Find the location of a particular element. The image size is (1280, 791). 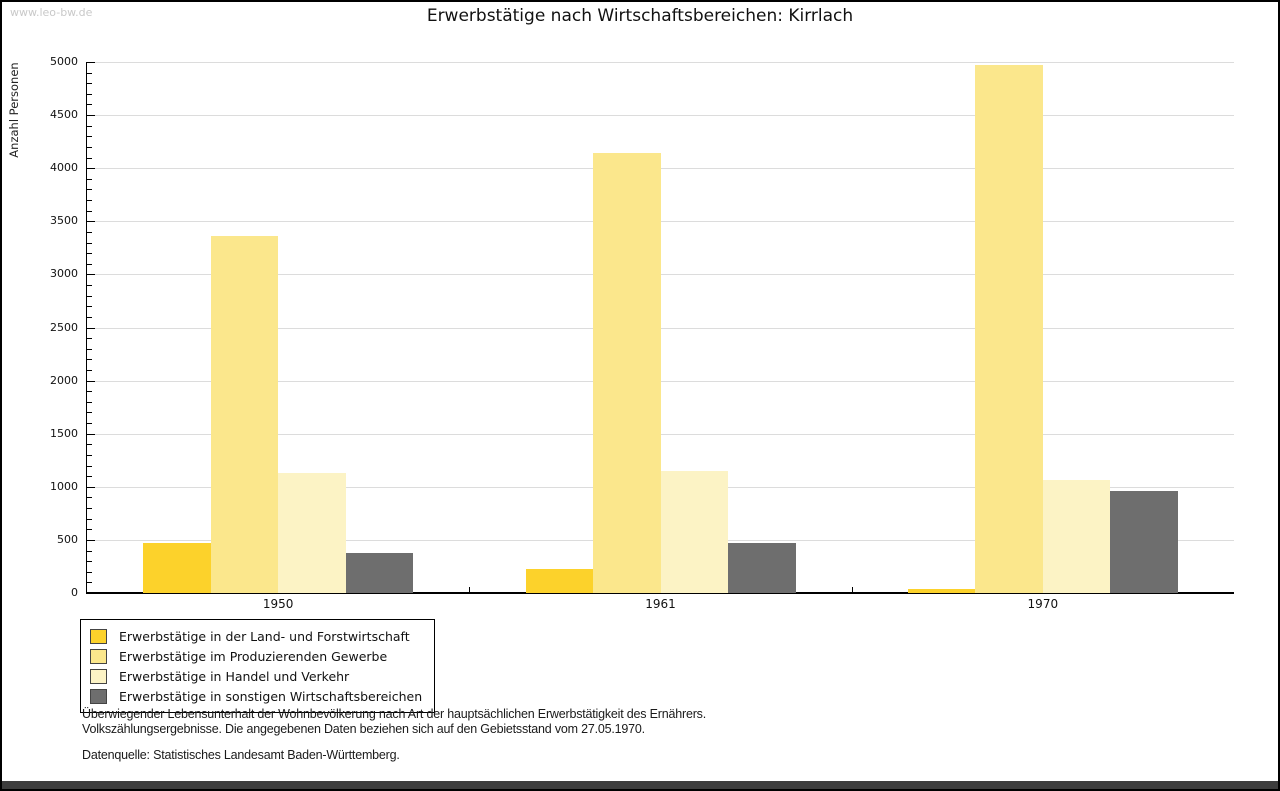

y-tick-label-3500: 3500 is located at coordinates (64, 221).